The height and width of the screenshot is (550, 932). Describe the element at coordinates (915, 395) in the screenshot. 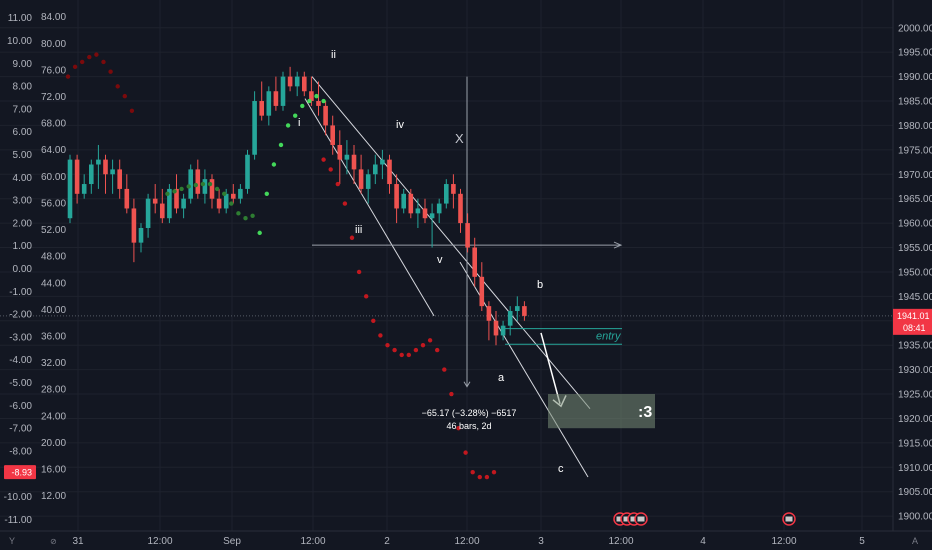

I see `price-tick-label: 1925.00` at that location.